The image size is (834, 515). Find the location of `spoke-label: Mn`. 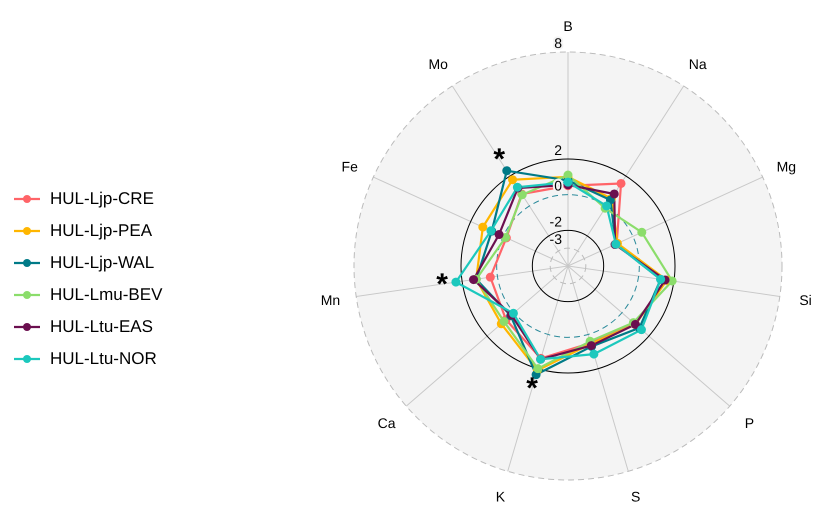

spoke-label: Mn is located at coordinates (330, 300).